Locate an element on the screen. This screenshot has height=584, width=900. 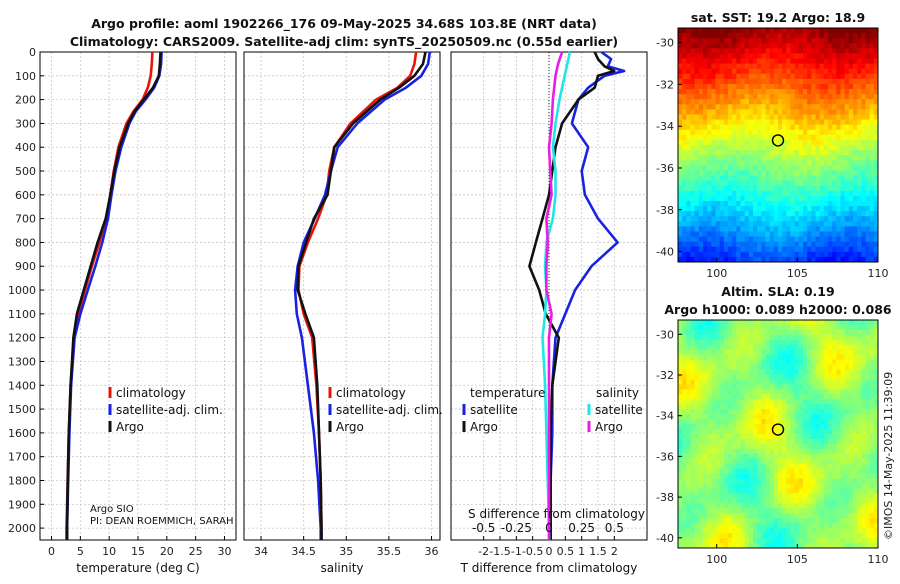
x-tick-label: -1.5 is located at coordinates (499, 551).